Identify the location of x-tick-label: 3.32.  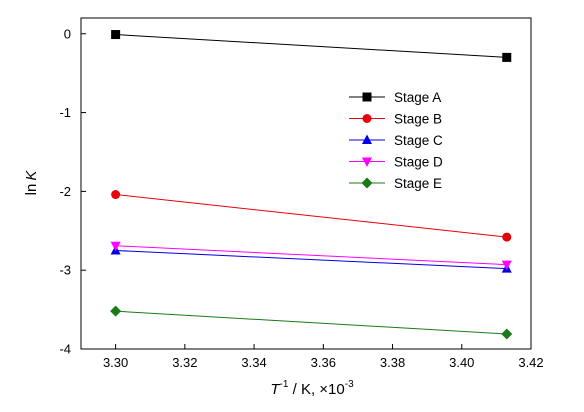
(184, 362).